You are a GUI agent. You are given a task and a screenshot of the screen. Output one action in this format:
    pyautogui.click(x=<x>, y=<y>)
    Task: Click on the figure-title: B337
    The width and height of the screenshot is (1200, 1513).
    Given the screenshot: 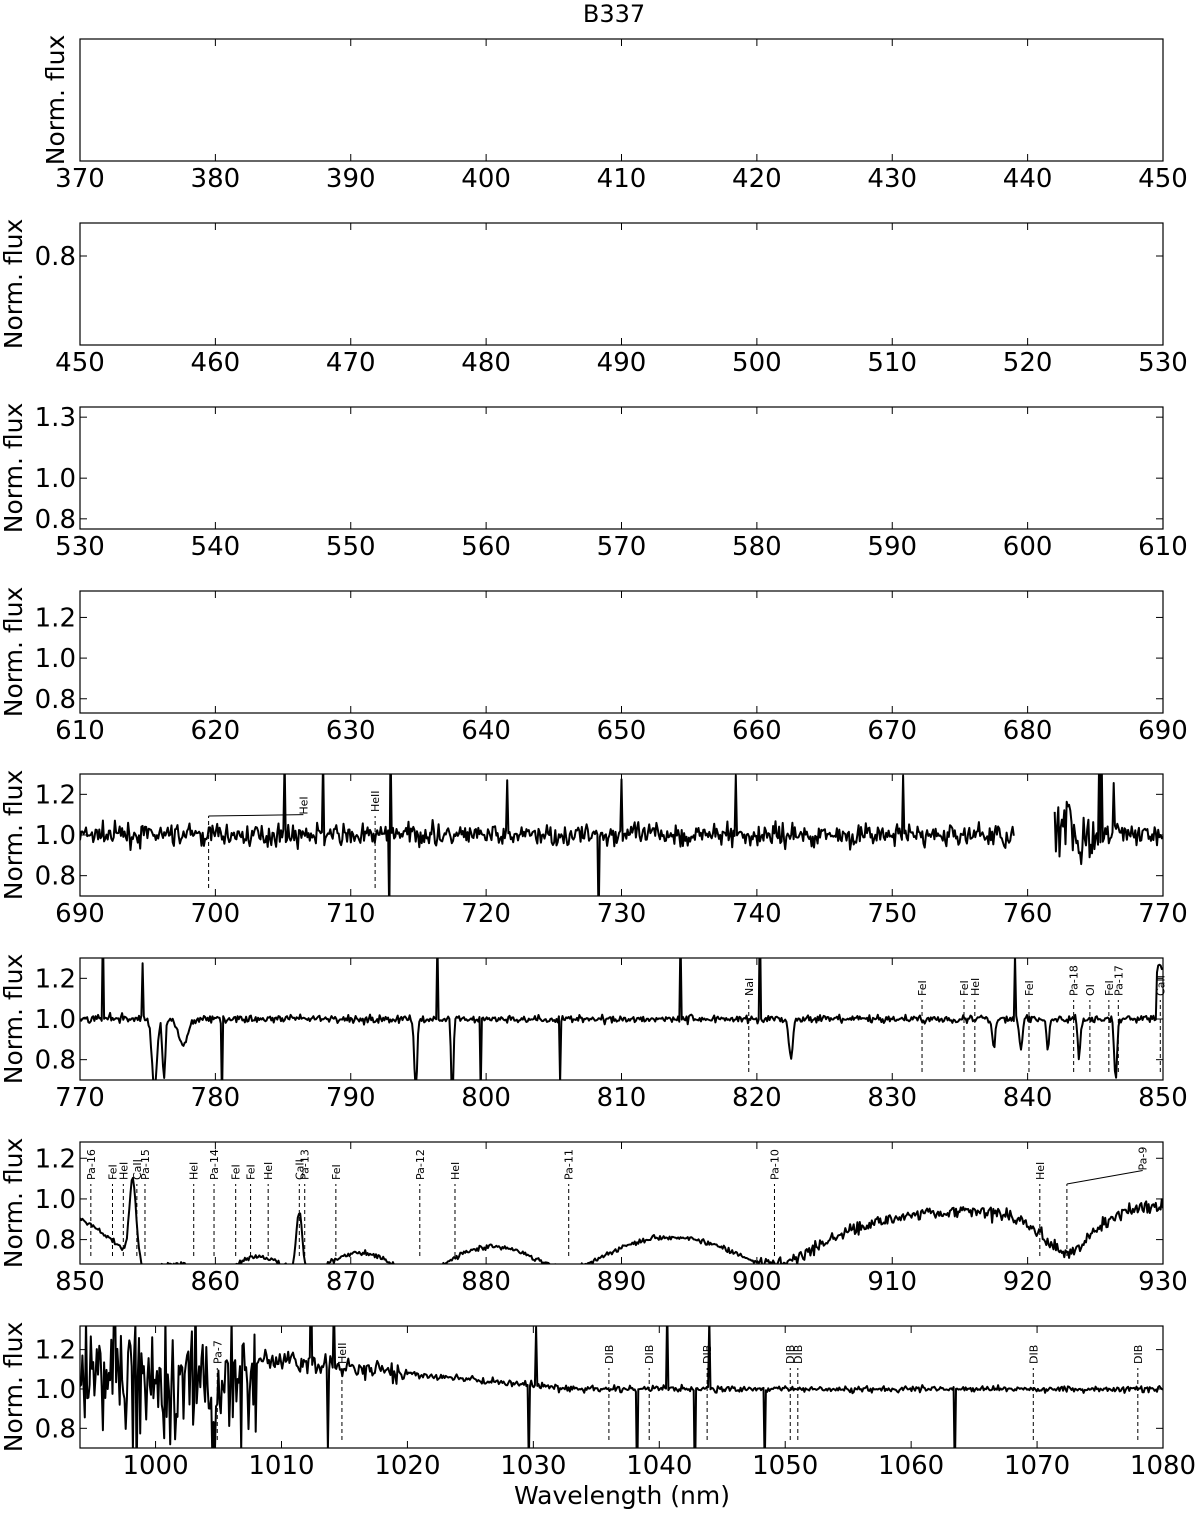 What is the action you would take?
    pyautogui.click(x=614, y=14)
    